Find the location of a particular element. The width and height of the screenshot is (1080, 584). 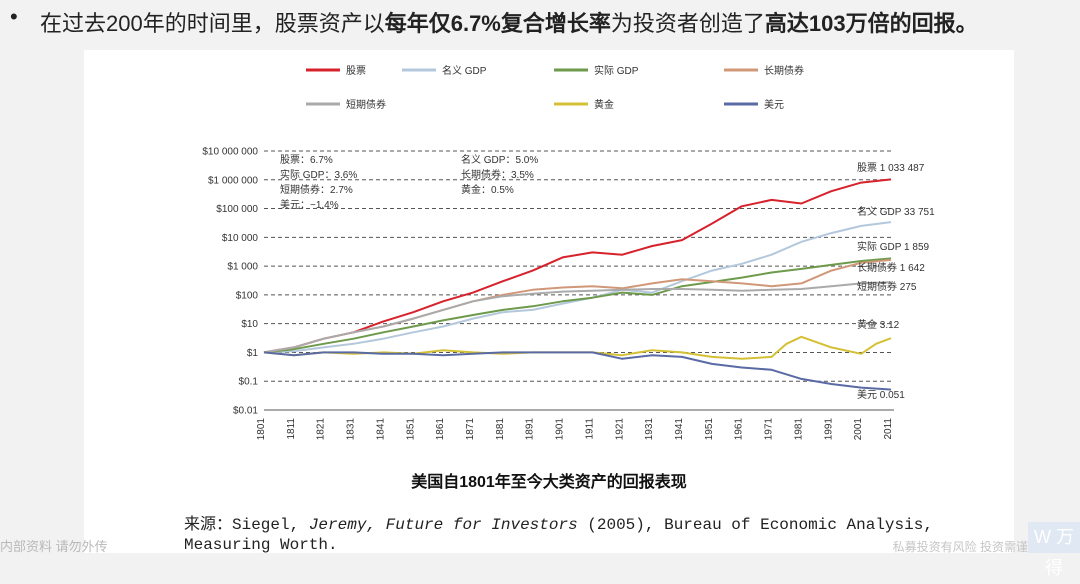

x-tick-label: 1951 is located at coordinates (709, 429).